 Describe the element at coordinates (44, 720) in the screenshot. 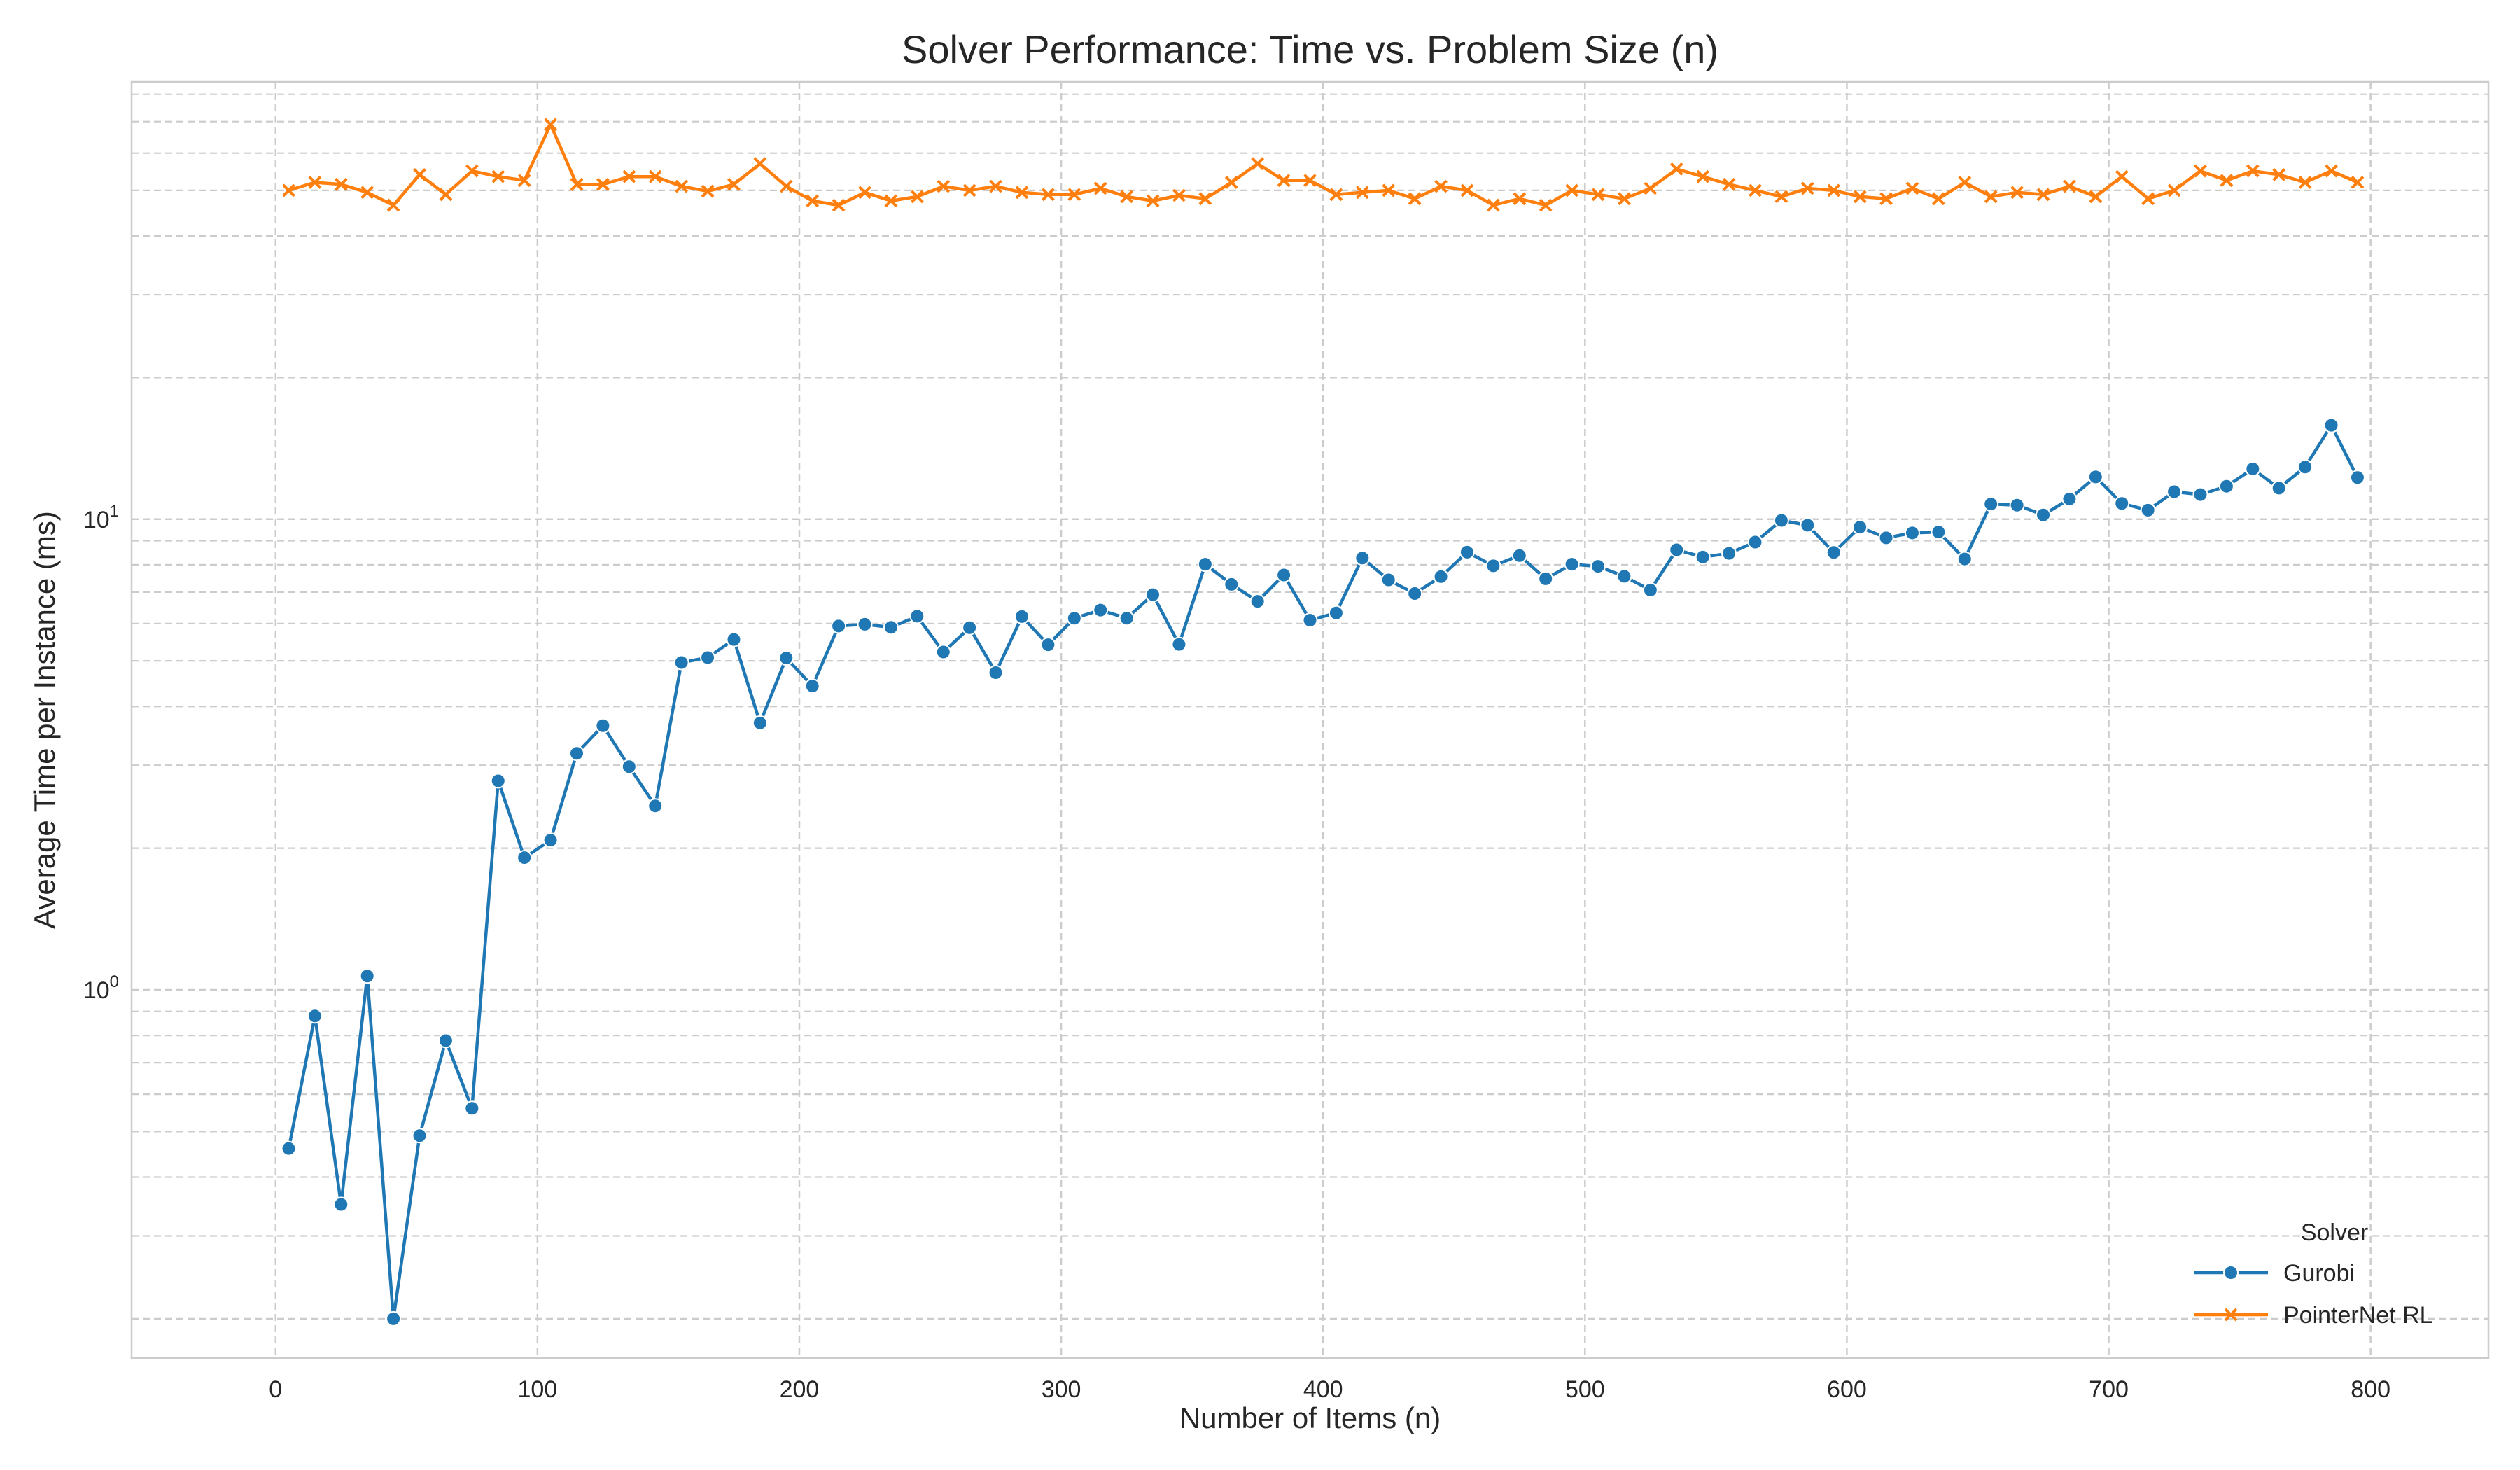

I see `y-axis-label: Average Time per Instance (ms)` at that location.